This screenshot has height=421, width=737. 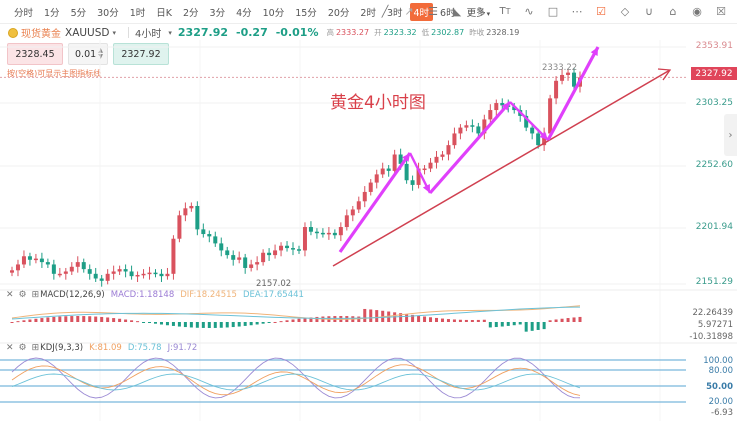 I want to click on chevron-right-icon: ›, so click(x=730, y=135).